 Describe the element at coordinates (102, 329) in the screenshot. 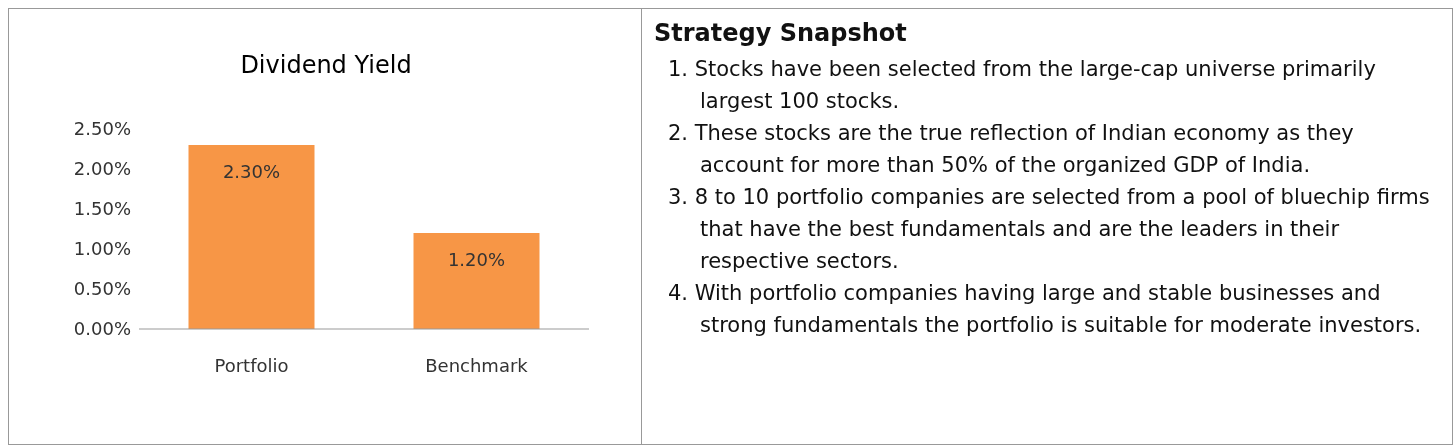

I see `y-tick-label: 0.00%` at that location.